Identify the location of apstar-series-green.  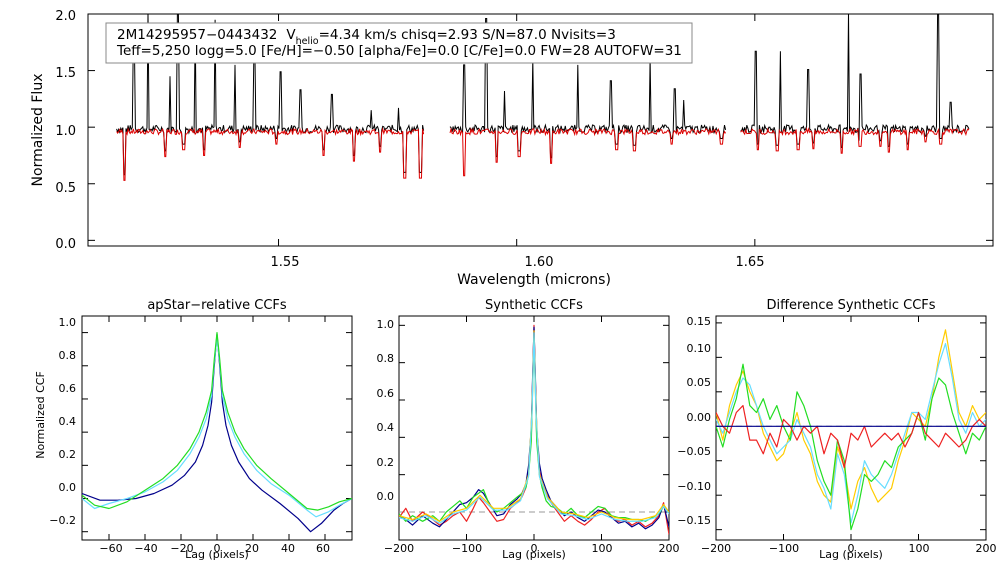
(217, 421).